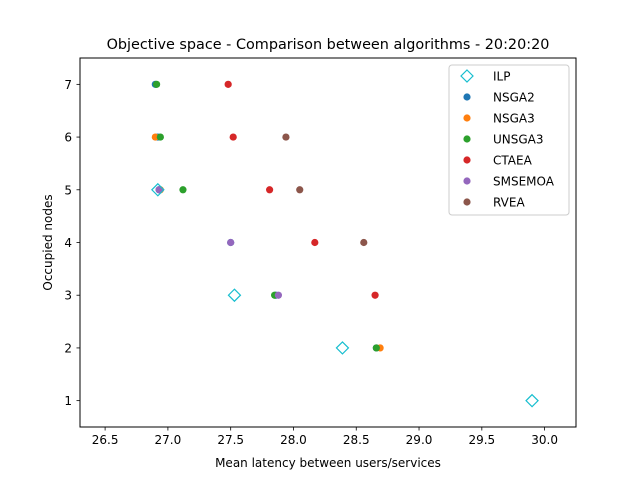 Image resolution: width=640 pixels, height=480 pixels. I want to click on y-tick-label: 3, so click(68, 296).